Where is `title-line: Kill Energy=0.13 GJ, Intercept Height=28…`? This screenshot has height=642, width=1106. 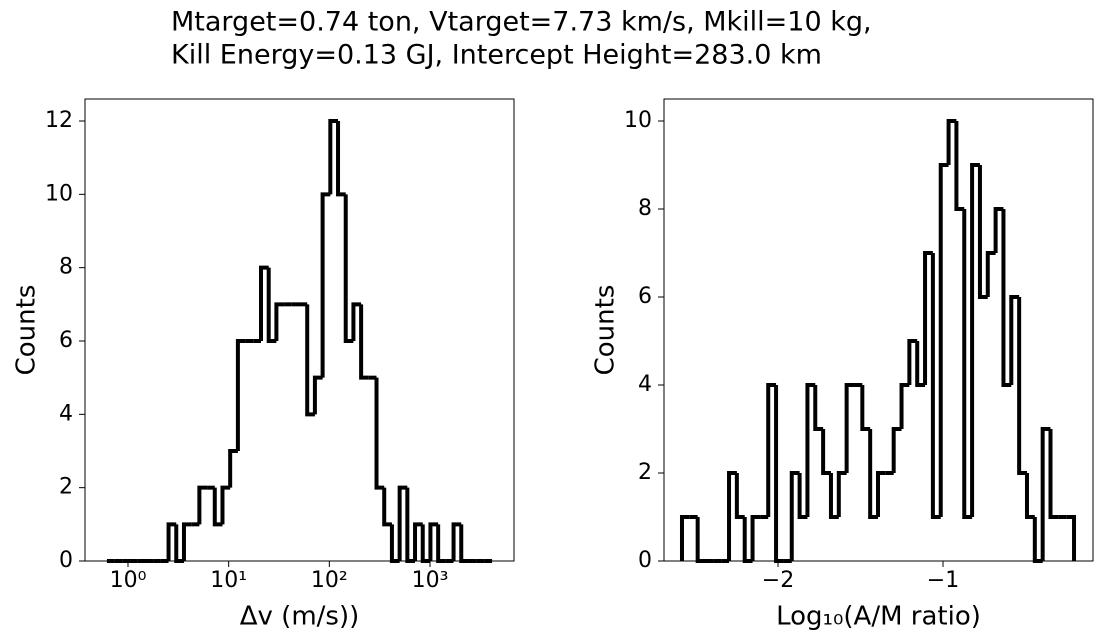 title-line: Kill Energy=0.13 GJ, Intercept Height=28… is located at coordinates (496, 55).